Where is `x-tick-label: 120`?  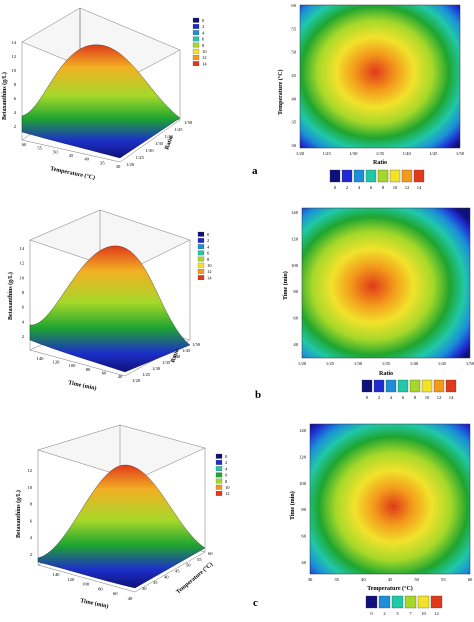
x-tick-label: 120 is located at coordinates (71, 579).